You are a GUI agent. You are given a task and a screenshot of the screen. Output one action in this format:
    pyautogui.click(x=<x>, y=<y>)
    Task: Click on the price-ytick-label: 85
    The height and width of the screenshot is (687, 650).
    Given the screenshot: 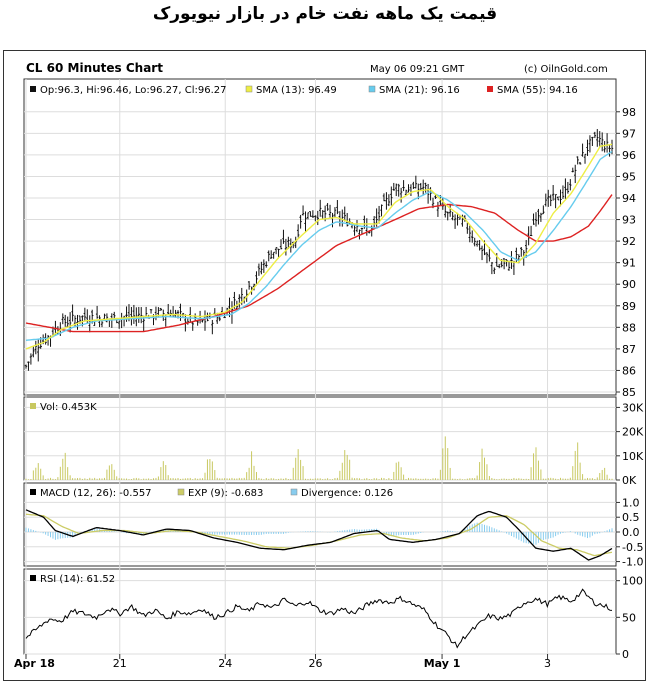 What is the action you would take?
    pyautogui.click(x=629, y=392)
    